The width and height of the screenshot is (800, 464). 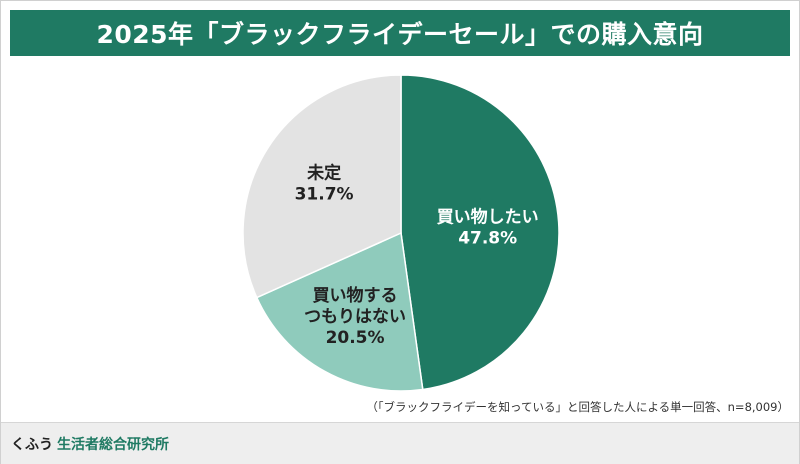 I want to click on brand-logo: くふう 生活者総合研究所, so click(x=90, y=444).